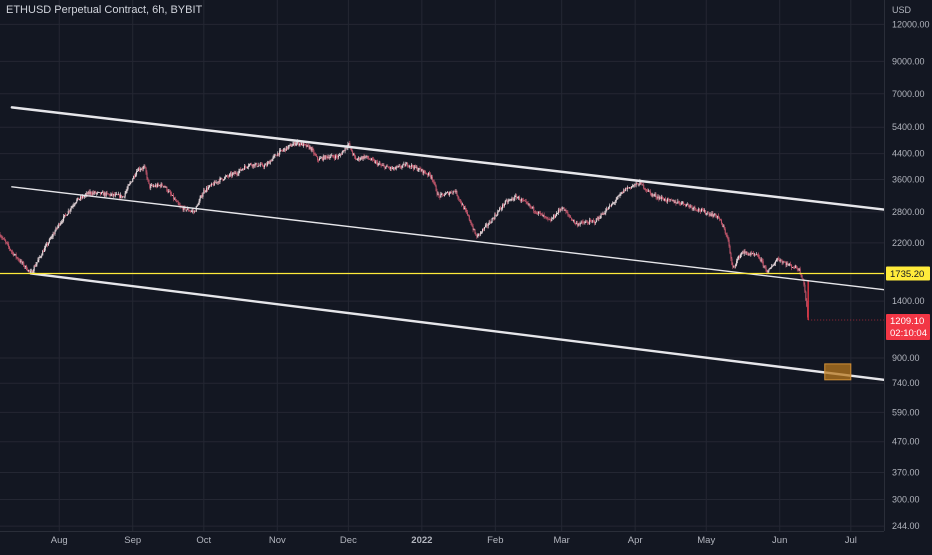  I want to click on price-tick-label: 300.00, so click(906, 500).